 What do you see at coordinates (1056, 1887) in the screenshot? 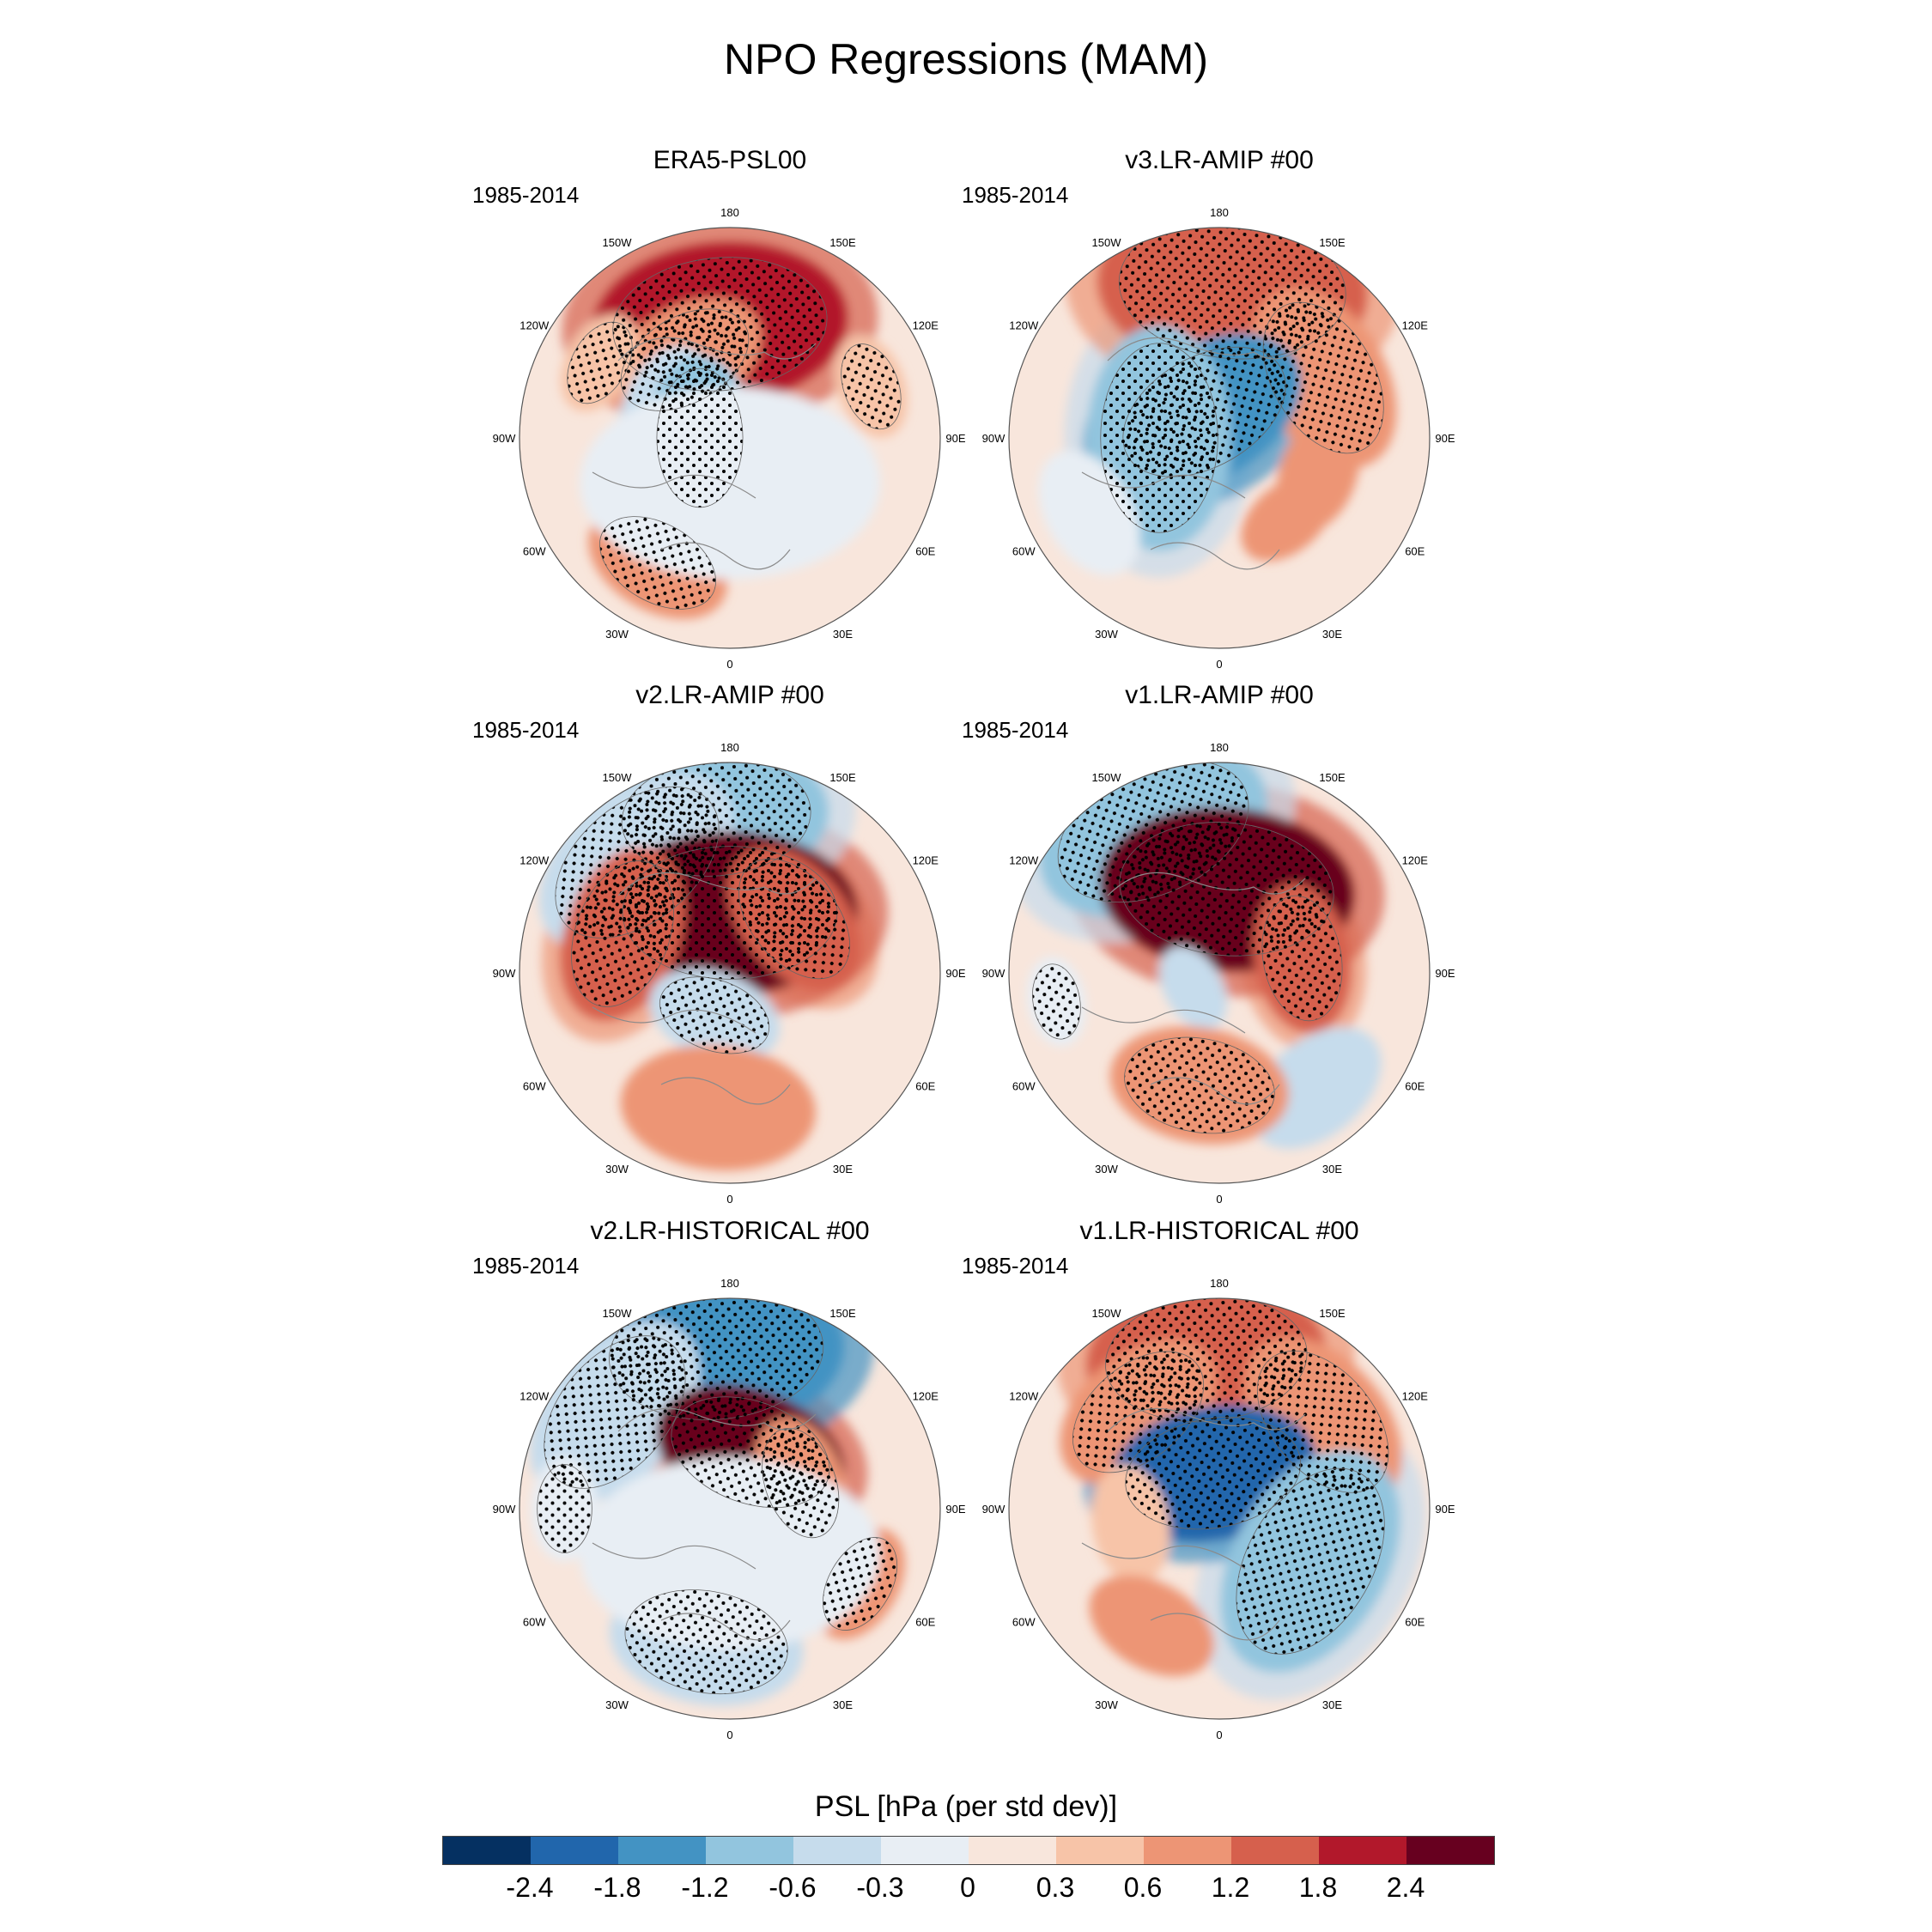
I see `colorbar-tick-label: 0.3` at bounding box center [1056, 1887].